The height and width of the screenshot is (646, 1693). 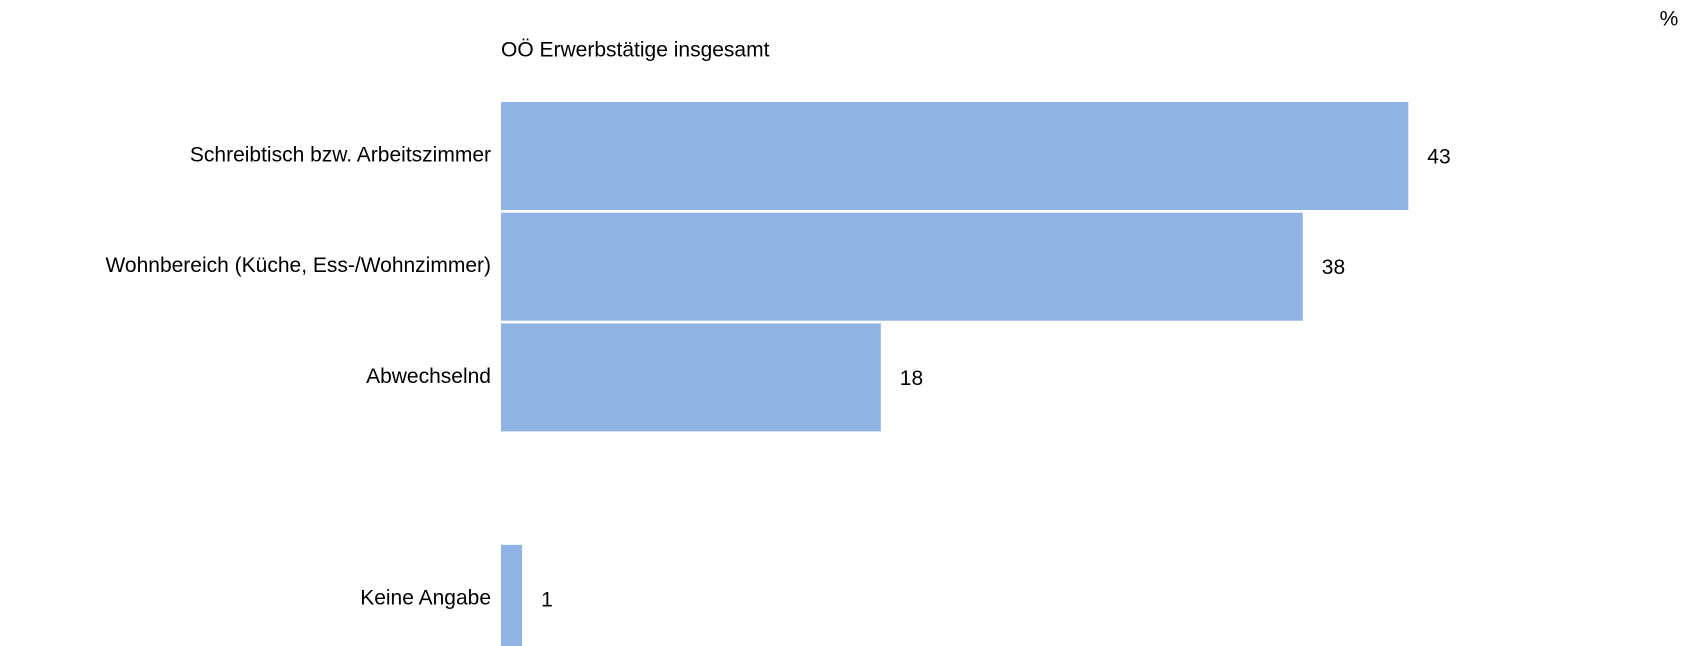 What do you see at coordinates (425, 597) in the screenshot?
I see `category-label: Keine Angabe` at bounding box center [425, 597].